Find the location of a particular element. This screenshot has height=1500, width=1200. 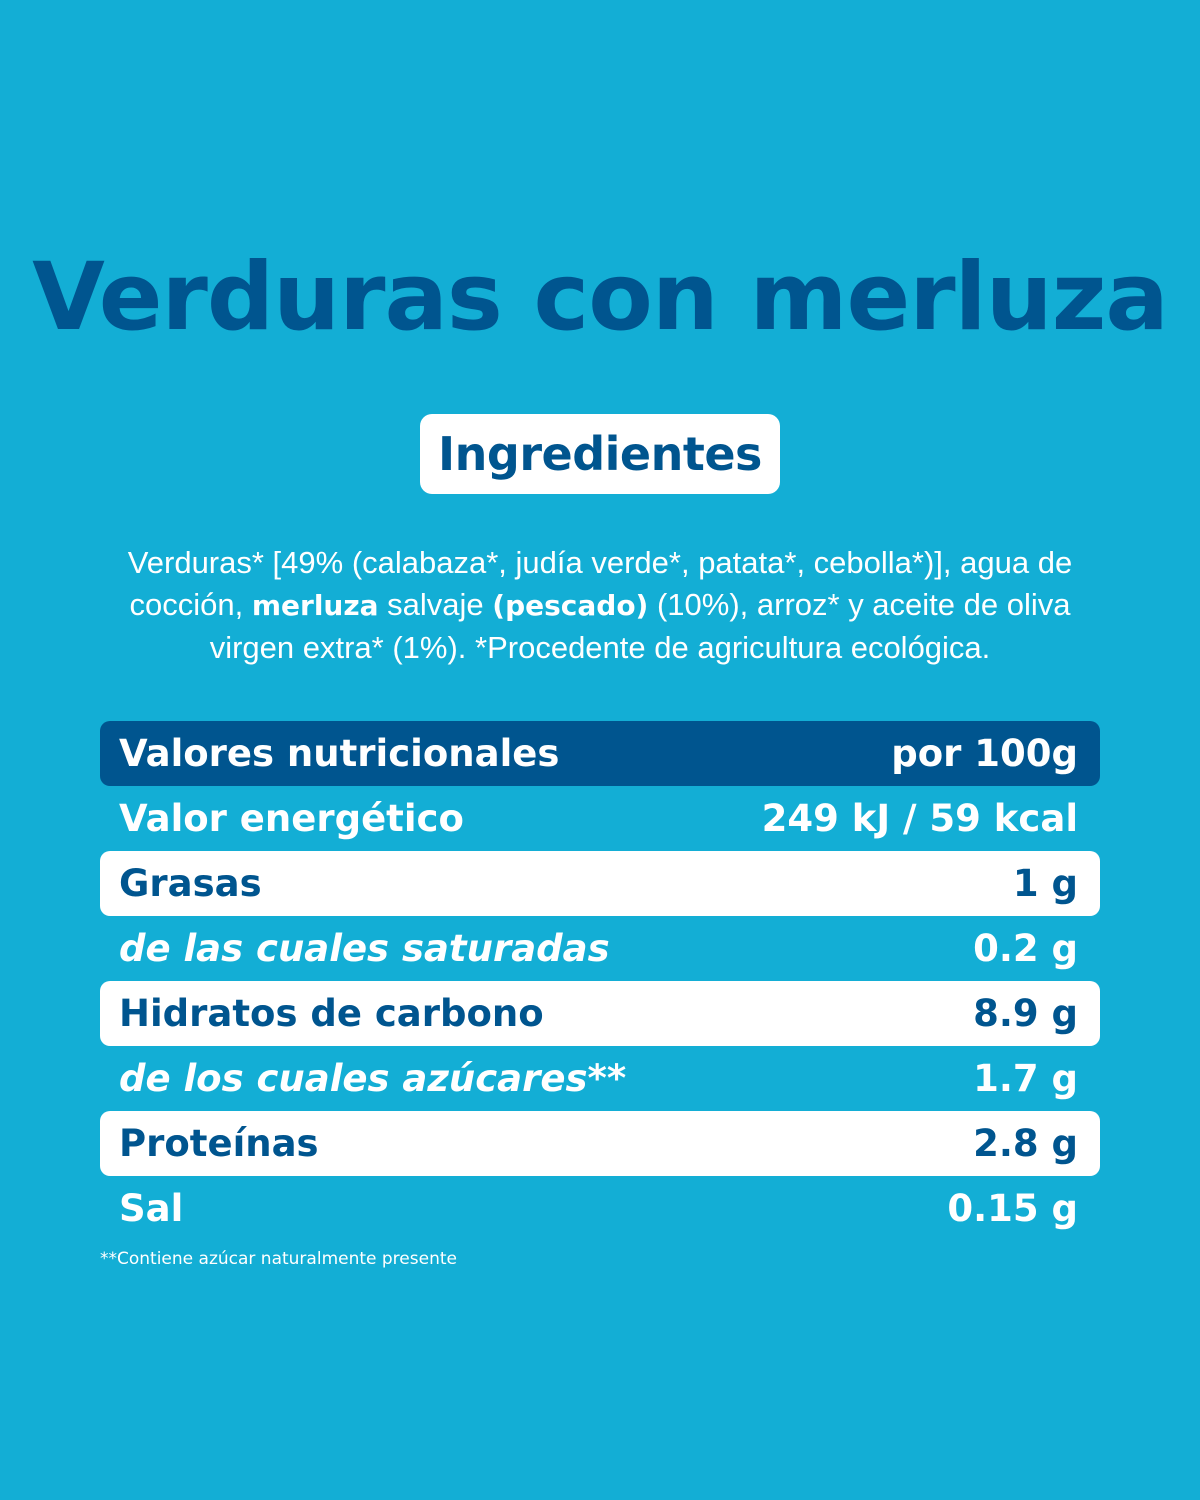

ingredients-bold-pescado: (pescado) is located at coordinates (570, 605).